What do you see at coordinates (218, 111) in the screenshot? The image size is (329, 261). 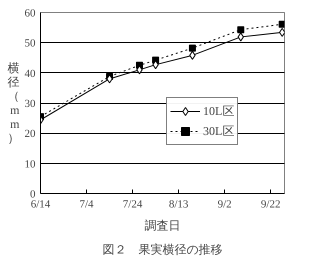 I see `legend-label: 10L区` at bounding box center [218, 111].